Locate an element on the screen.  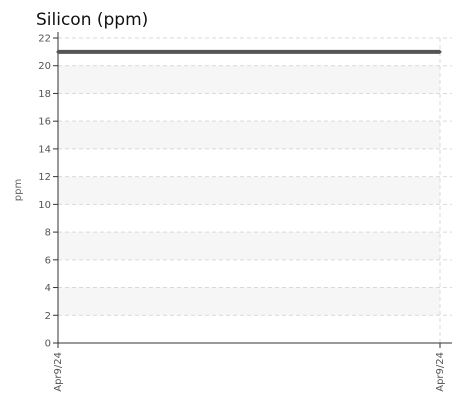
y-tick-label: 12 is located at coordinates (44, 177).